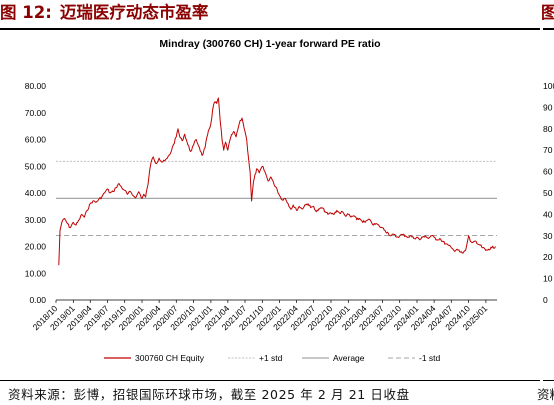 The width and height of the screenshot is (554, 405). I want to click on adjacent-y-tick-label: 0, so click(545, 300).